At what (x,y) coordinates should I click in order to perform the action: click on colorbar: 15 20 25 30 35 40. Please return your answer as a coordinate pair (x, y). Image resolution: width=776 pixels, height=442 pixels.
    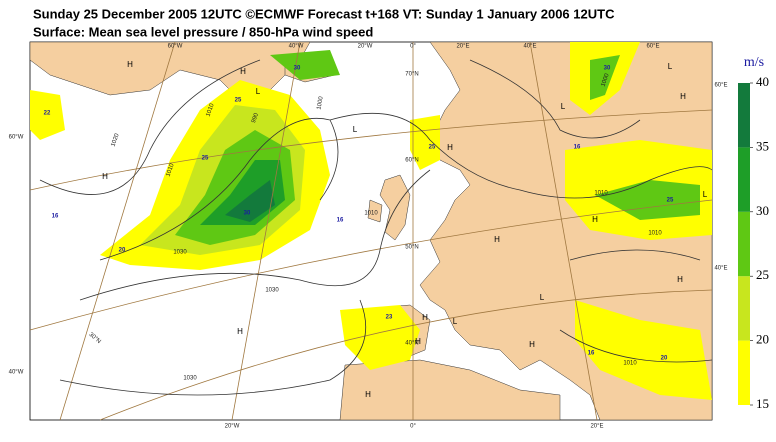
    Looking at the image, I should click on (753, 242).